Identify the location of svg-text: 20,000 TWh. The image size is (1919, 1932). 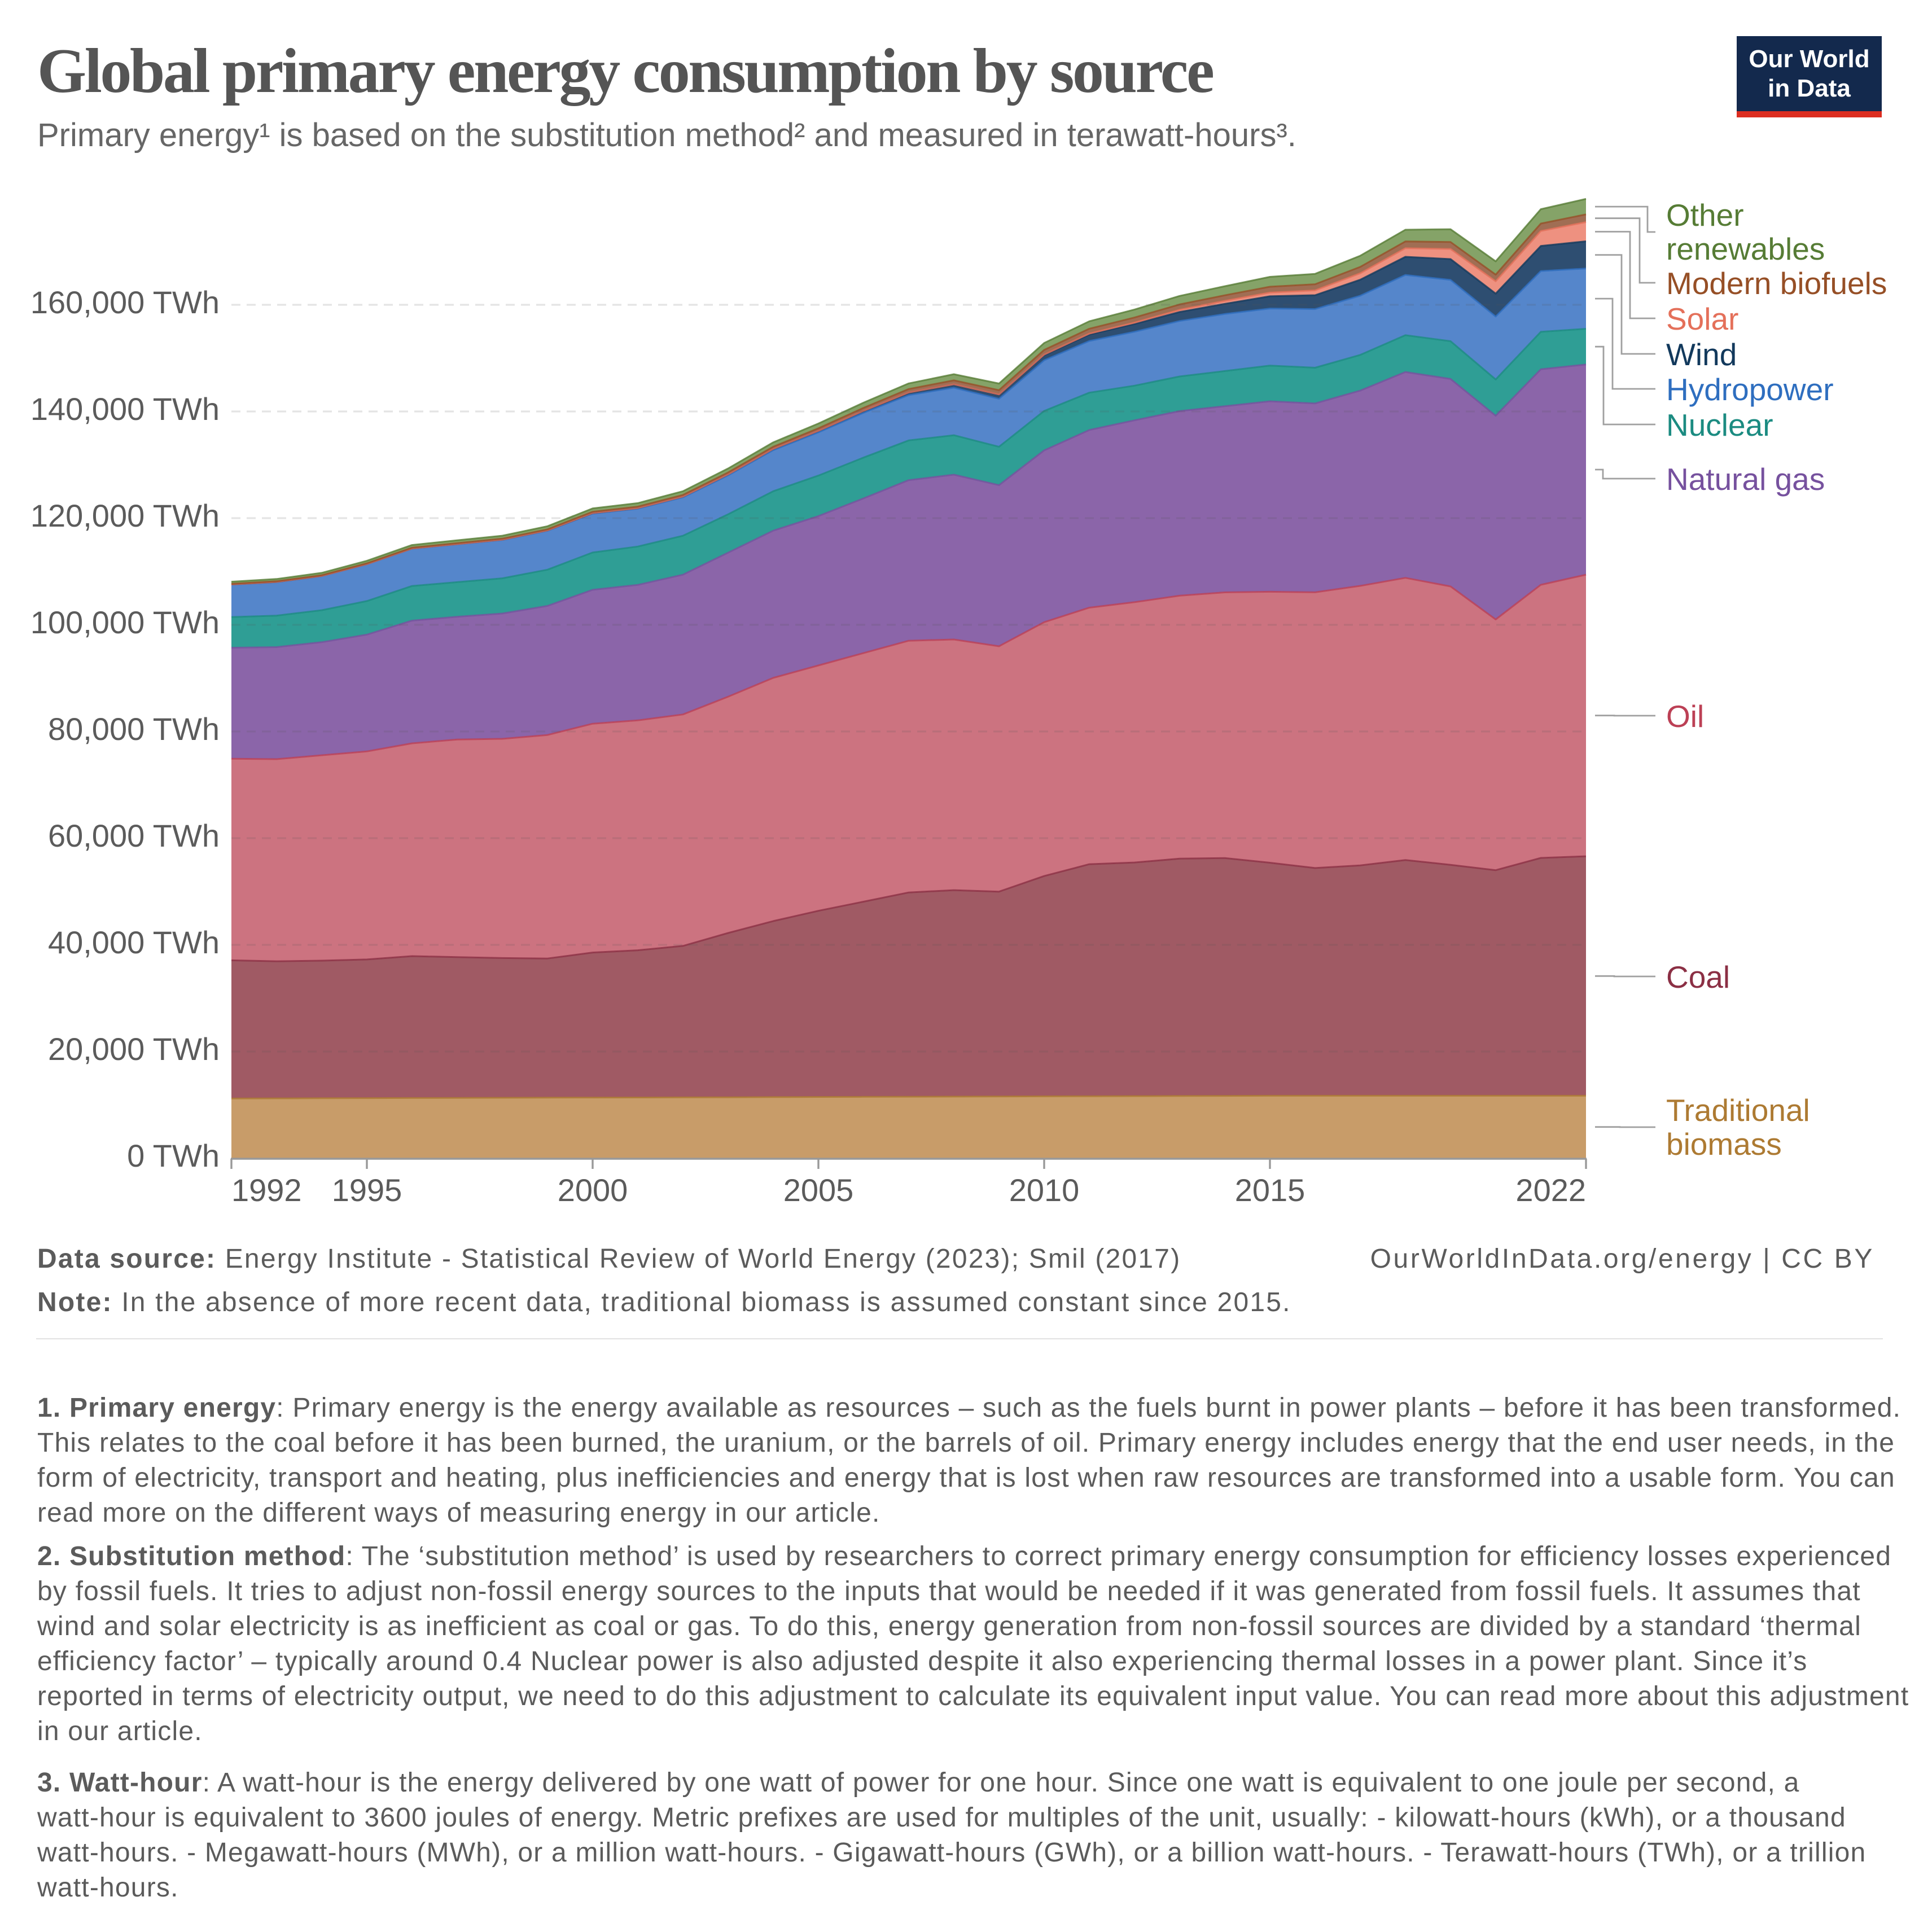
(134, 1049).